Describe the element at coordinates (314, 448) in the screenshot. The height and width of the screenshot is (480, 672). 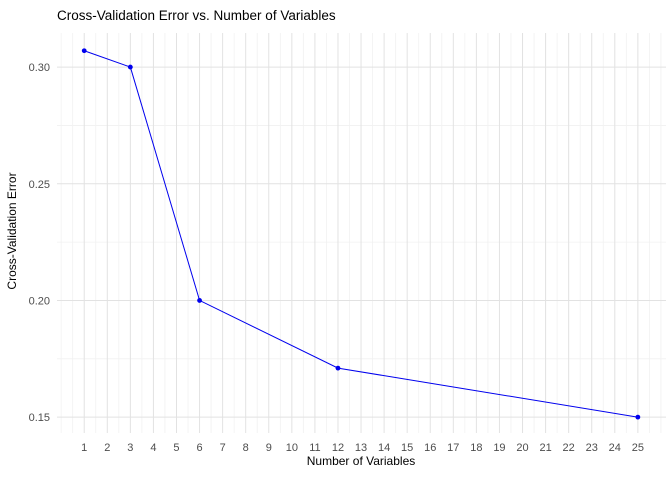
I see `x-tick-label: 11` at that location.